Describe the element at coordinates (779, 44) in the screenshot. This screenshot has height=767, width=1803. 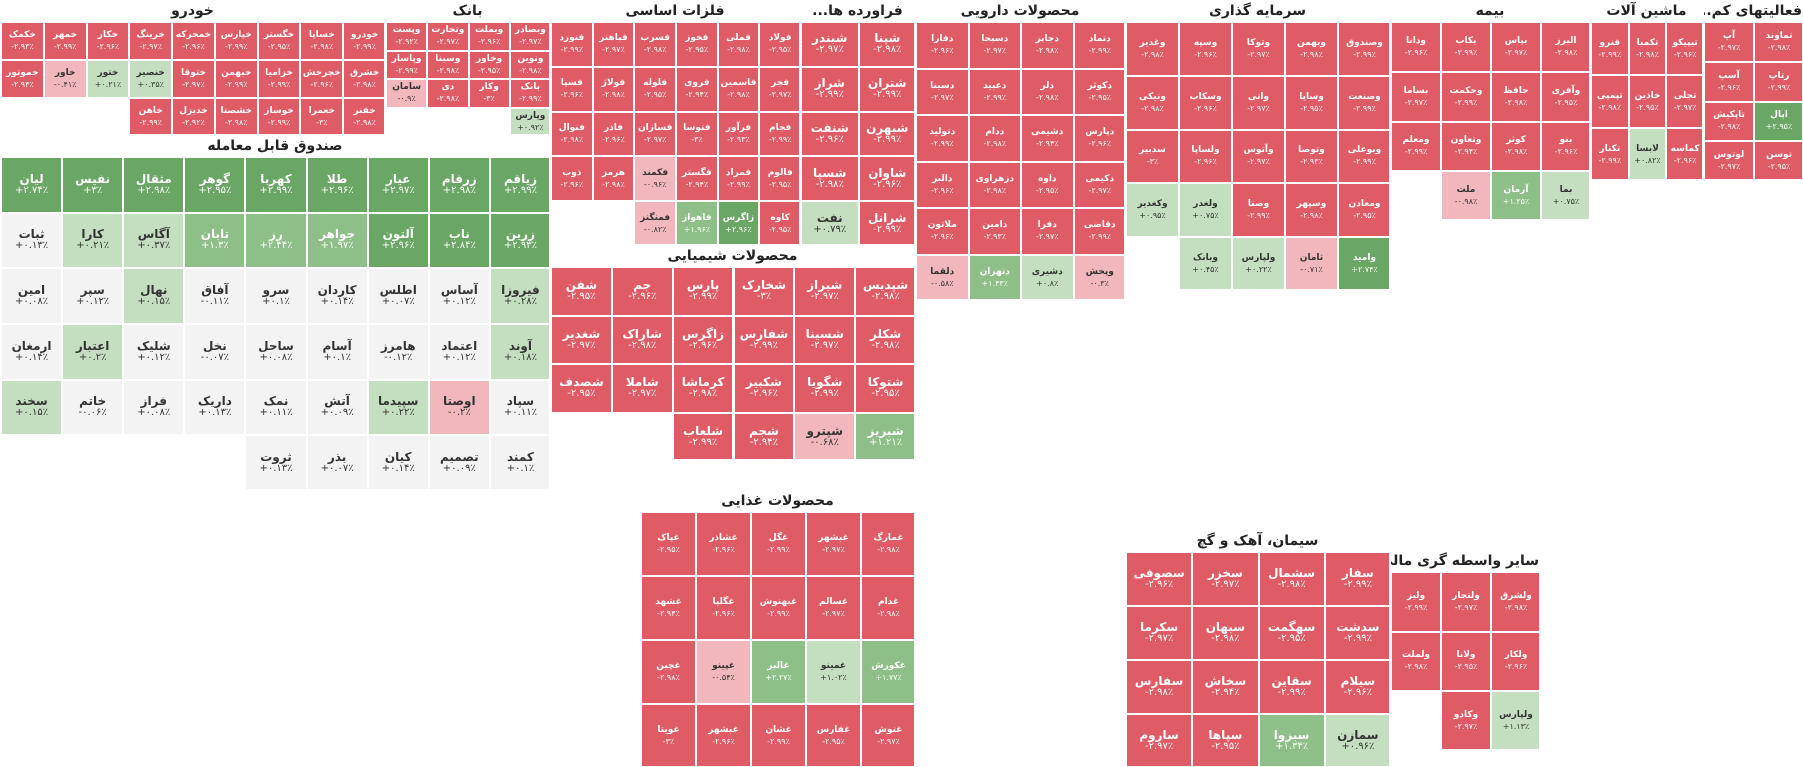
I see `stock-tile: فولاد -۲.۹۵٪` at that location.